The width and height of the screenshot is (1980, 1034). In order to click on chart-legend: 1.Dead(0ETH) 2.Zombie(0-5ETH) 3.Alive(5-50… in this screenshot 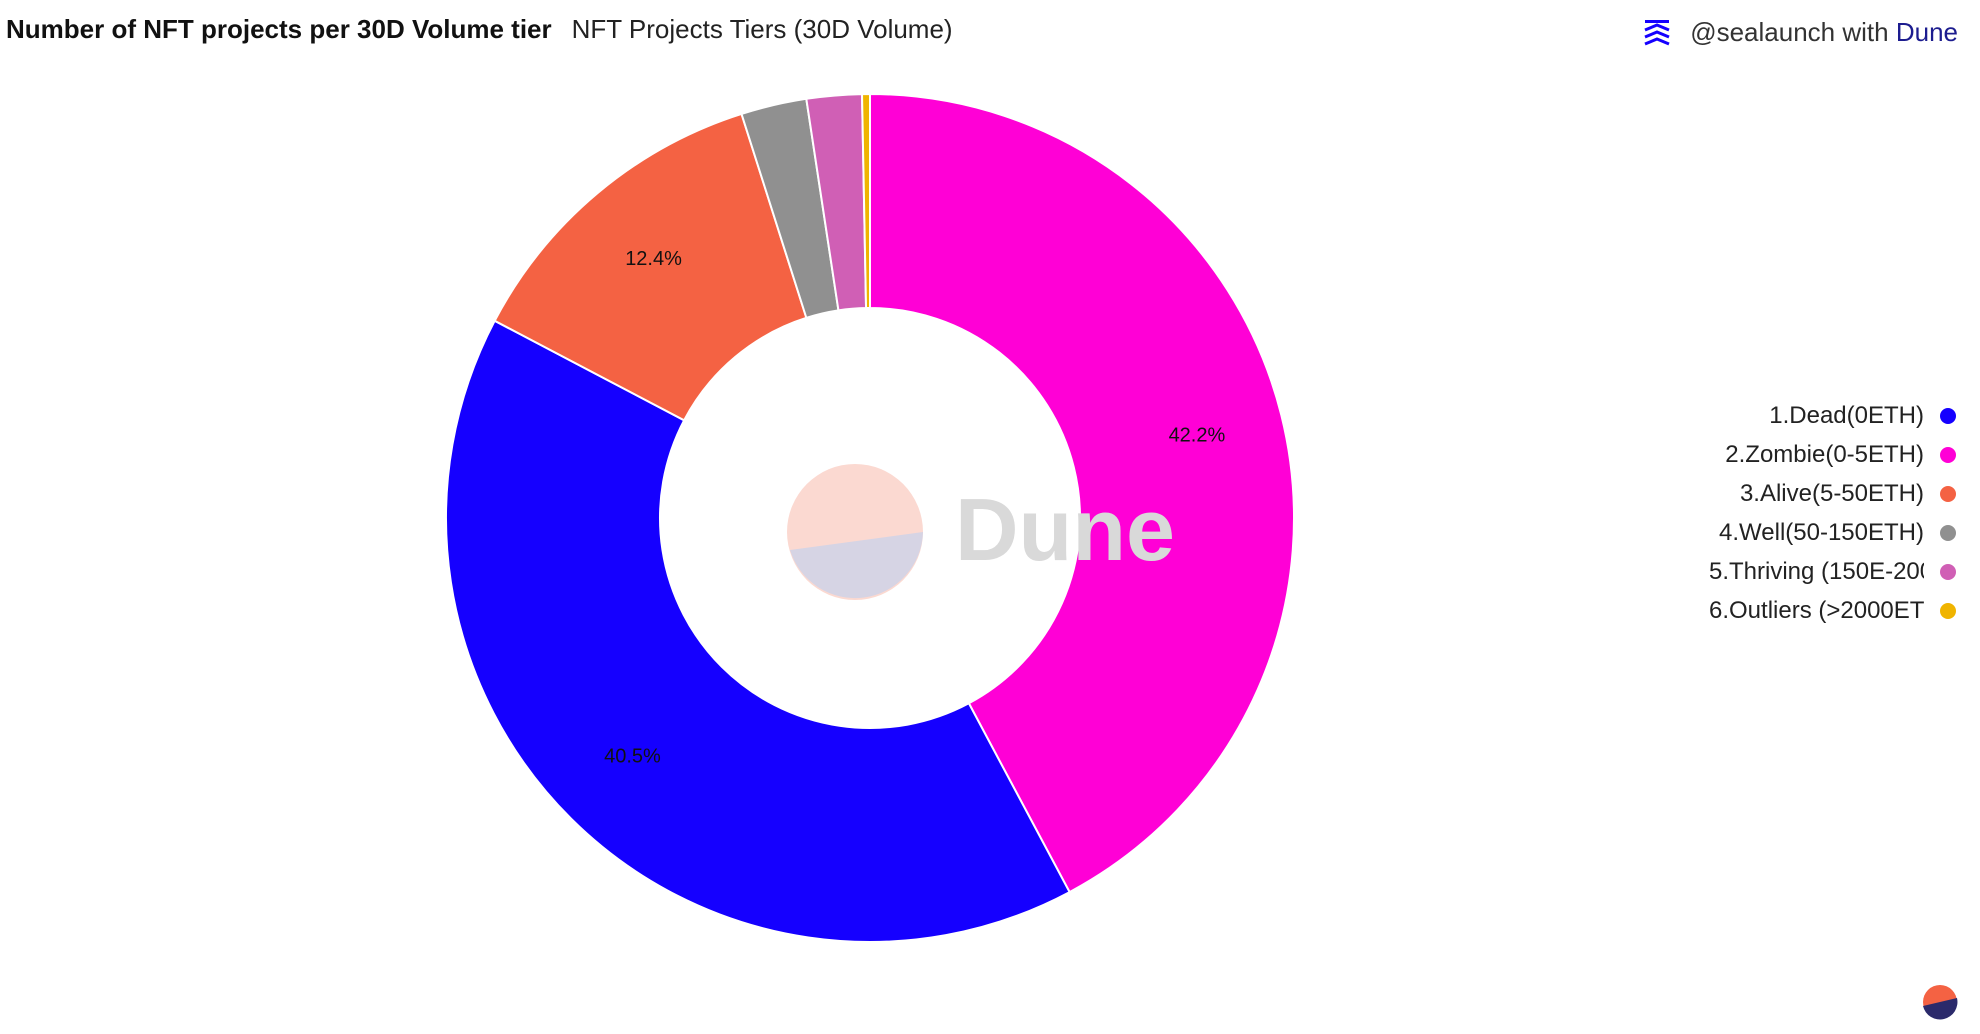, I will do `click(1832, 513)`.